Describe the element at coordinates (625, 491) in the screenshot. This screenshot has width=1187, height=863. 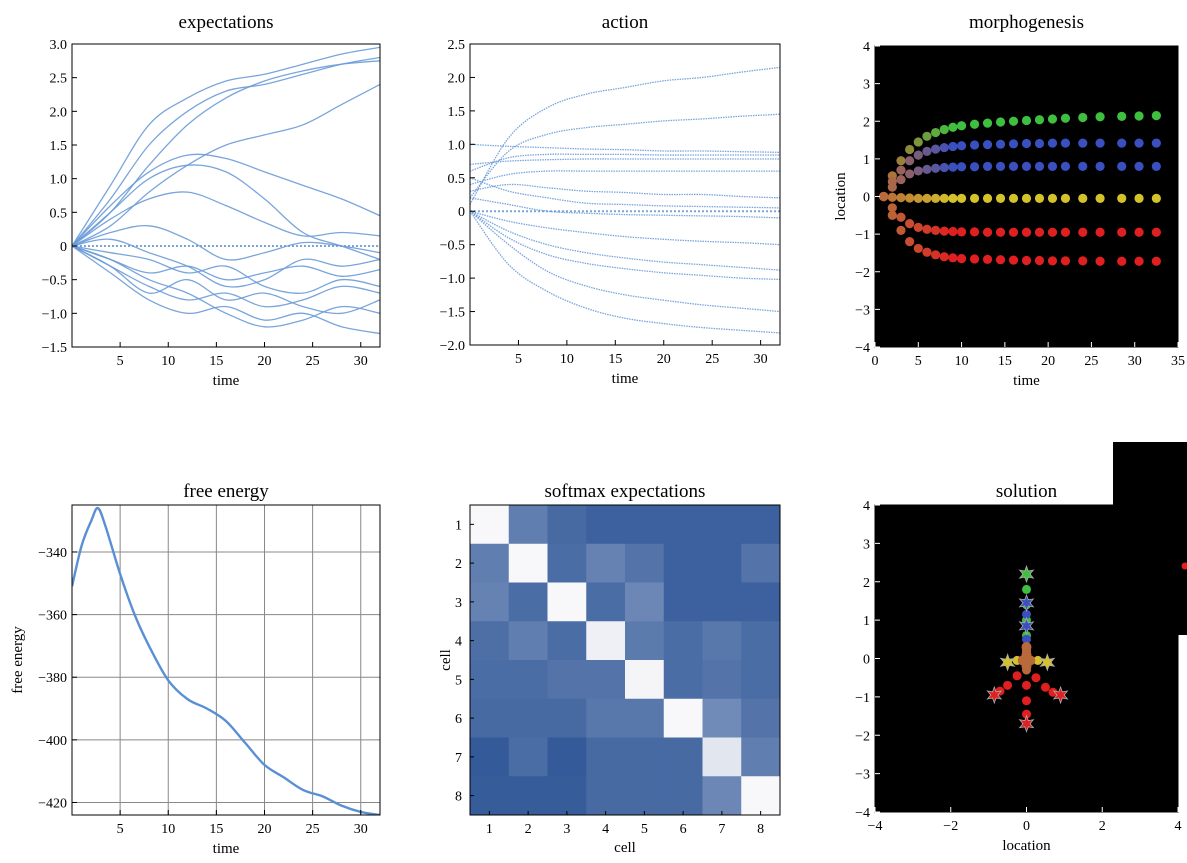
I see `chart-title: softmax expectations` at that location.